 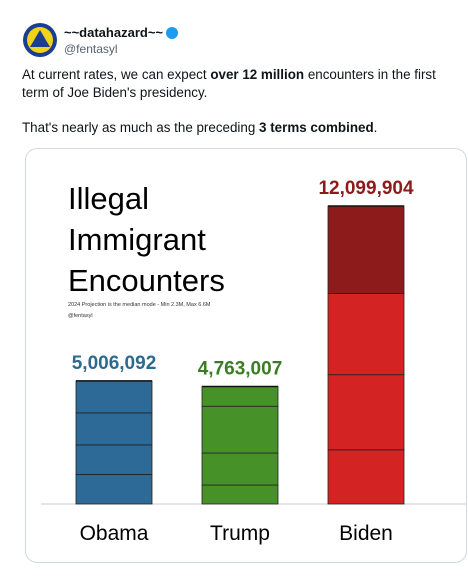 What do you see at coordinates (114, 533) in the screenshot?
I see `category-label: Obama` at bounding box center [114, 533].